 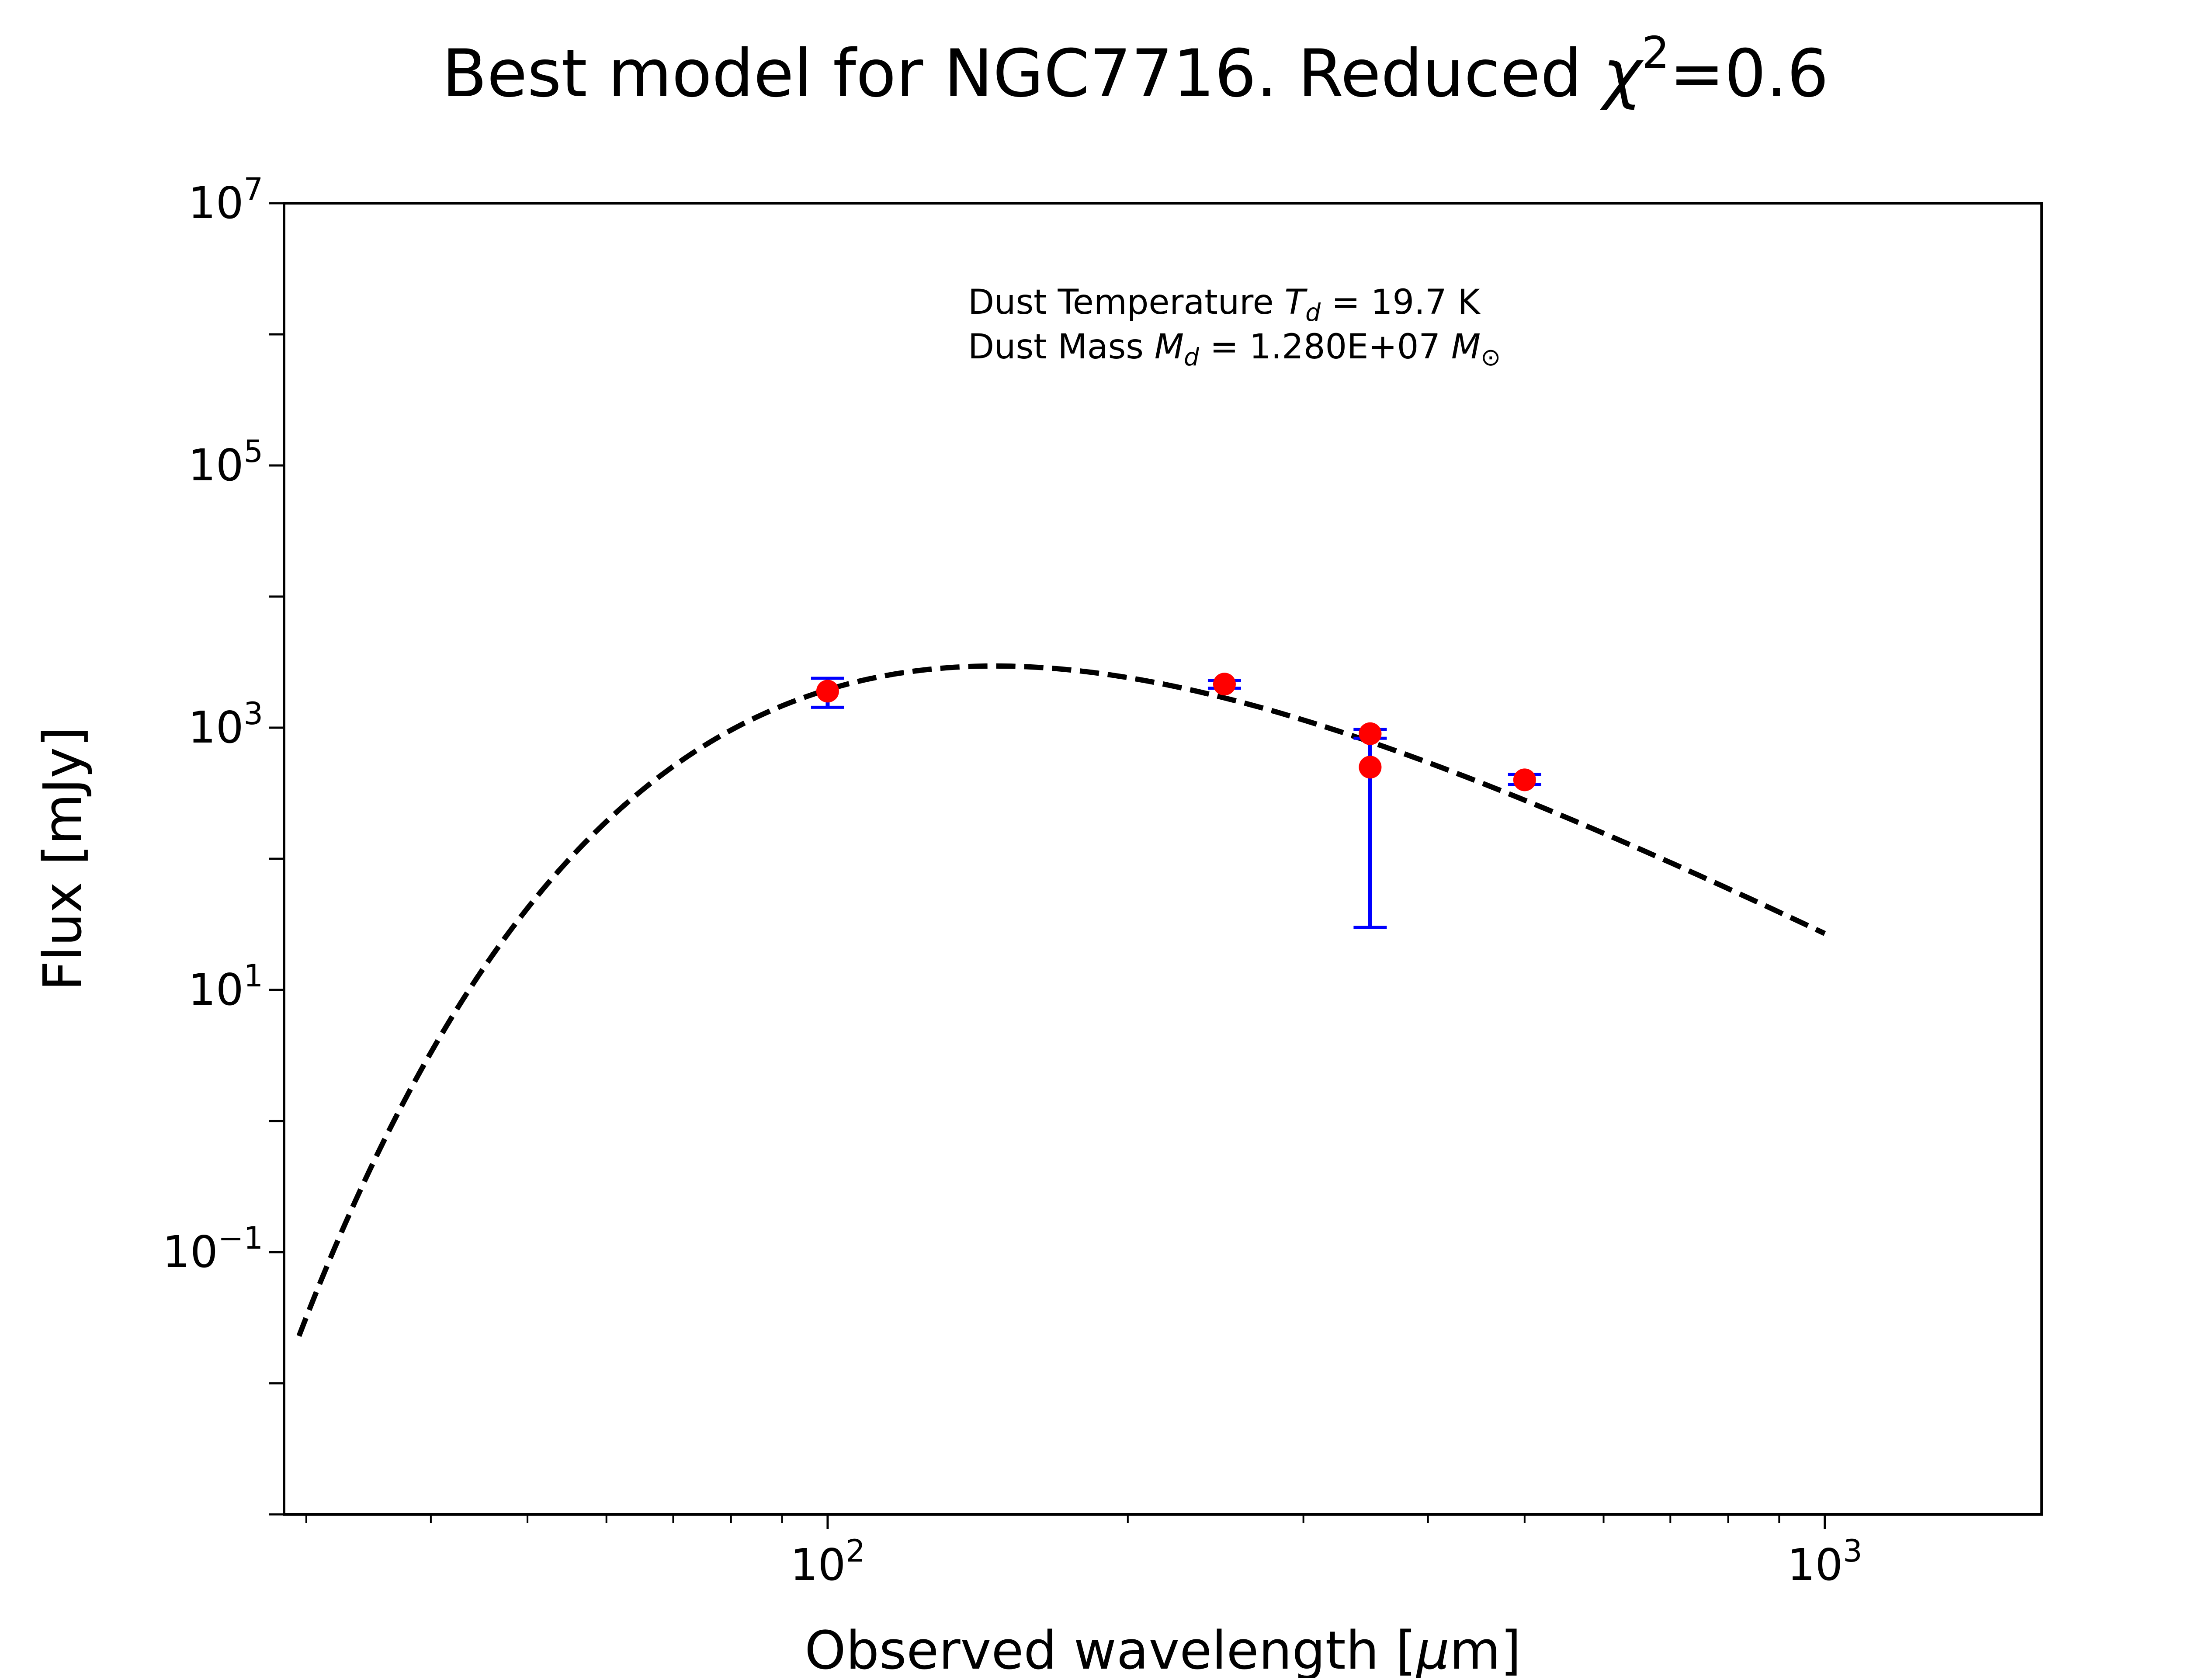 I want to click on x-axis-label-prefix: Observed wavelength [, so click(x=1110, y=1649).